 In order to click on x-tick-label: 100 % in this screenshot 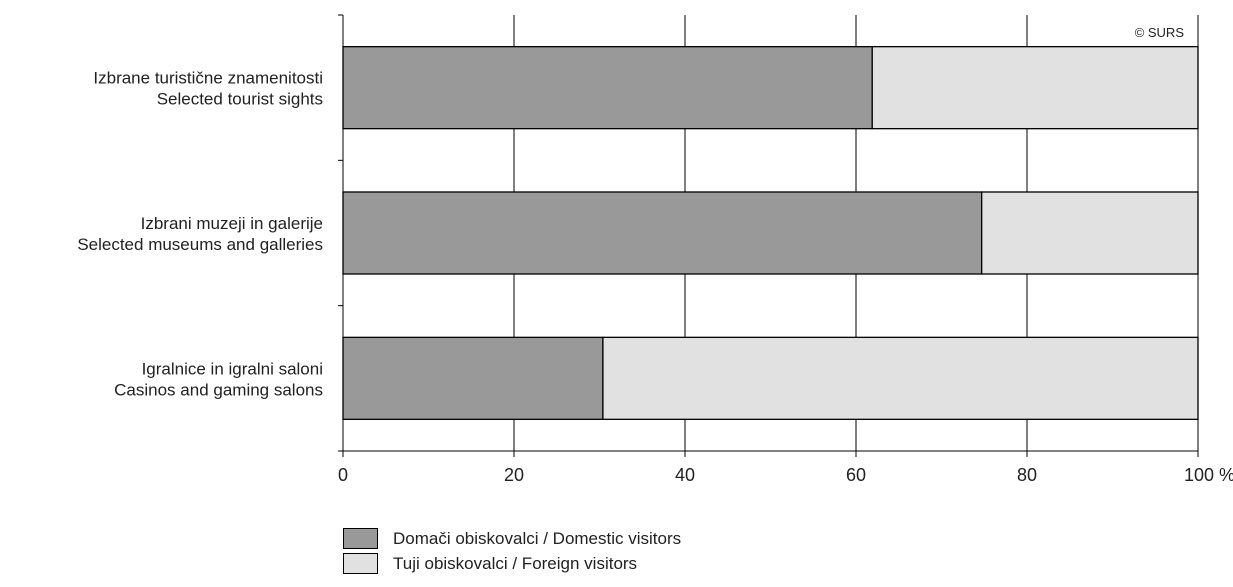, I will do `click(1208, 475)`.